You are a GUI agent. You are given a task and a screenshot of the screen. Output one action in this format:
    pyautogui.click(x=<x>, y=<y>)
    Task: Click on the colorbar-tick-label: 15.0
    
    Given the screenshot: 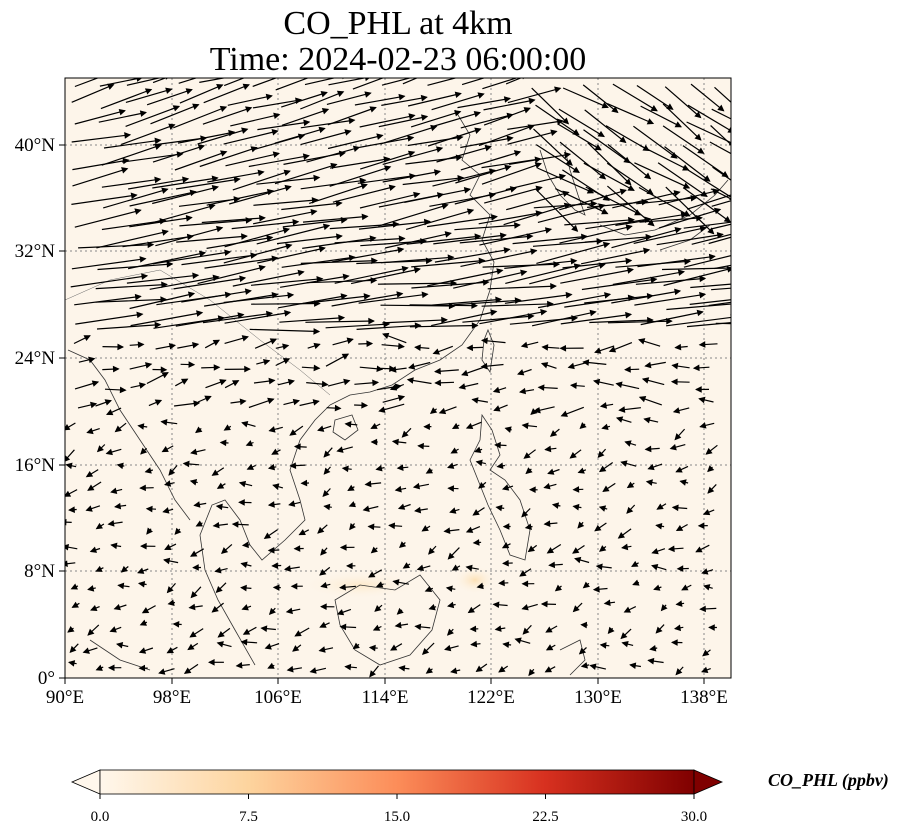 What is the action you would take?
    pyautogui.click(x=397, y=817)
    